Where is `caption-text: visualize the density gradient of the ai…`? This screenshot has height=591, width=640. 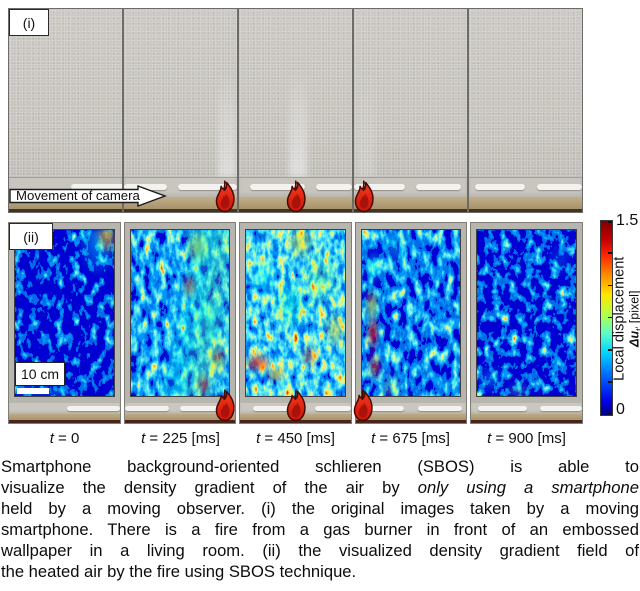
caption-text: visualize the density gradient of the ai… is located at coordinates (209, 487).